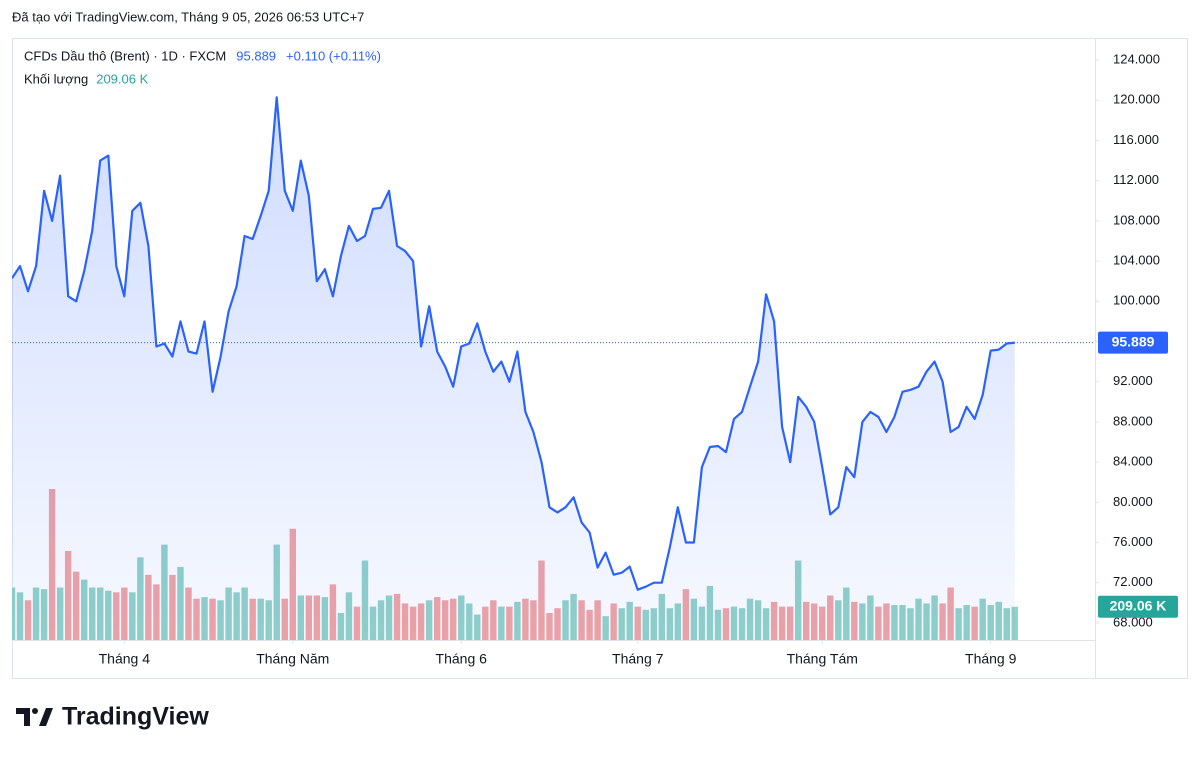  What do you see at coordinates (333, 55) in the screenshot?
I see `legend-change: +0.110 (+0.11%)` at bounding box center [333, 55].